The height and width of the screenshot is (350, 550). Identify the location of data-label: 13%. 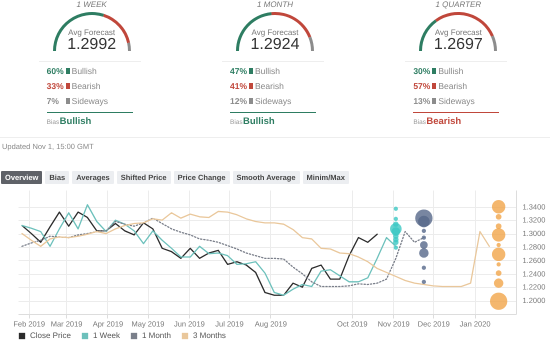
(421, 101).